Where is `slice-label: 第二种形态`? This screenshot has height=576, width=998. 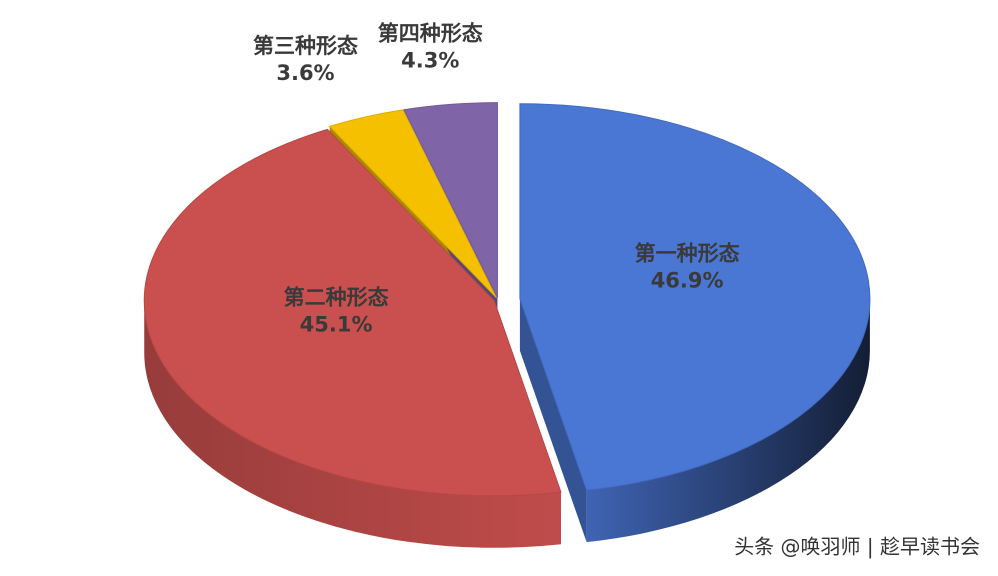
slice-label: 第二种形态 is located at coordinates (336, 298).